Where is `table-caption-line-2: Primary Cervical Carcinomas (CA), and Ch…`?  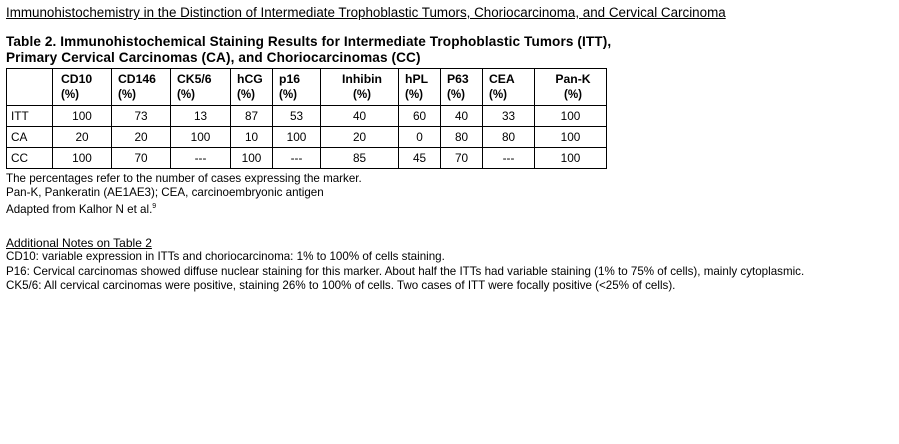 table-caption-line-2: Primary Cervical Carcinomas (CA), and Ch… is located at coordinates (213, 57).